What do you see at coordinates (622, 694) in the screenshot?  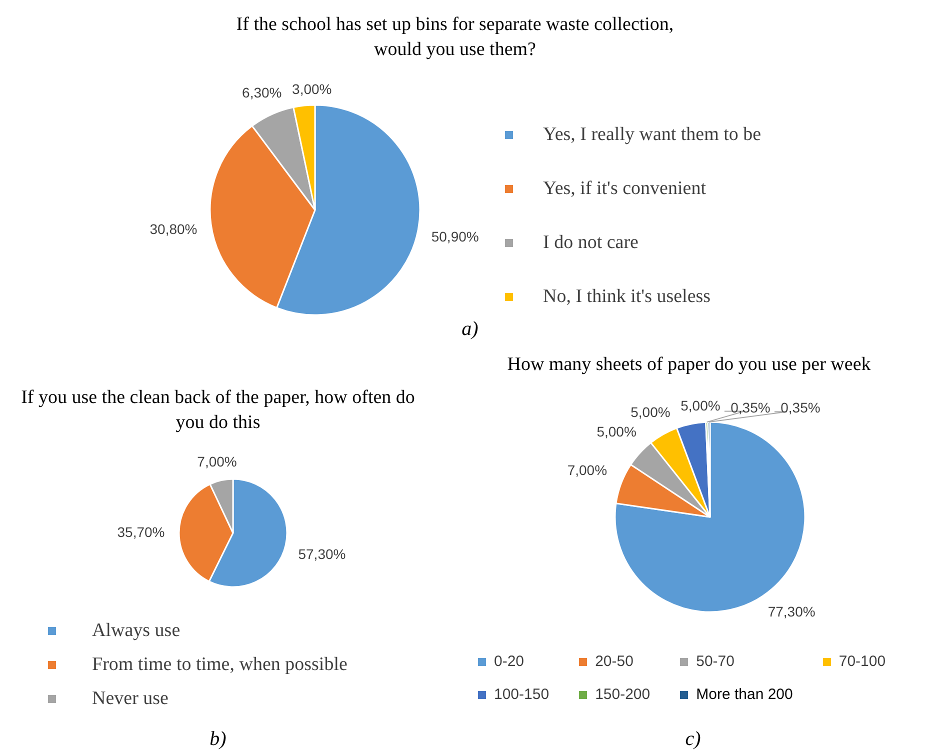 I see `legend-label: 150-200` at bounding box center [622, 694].